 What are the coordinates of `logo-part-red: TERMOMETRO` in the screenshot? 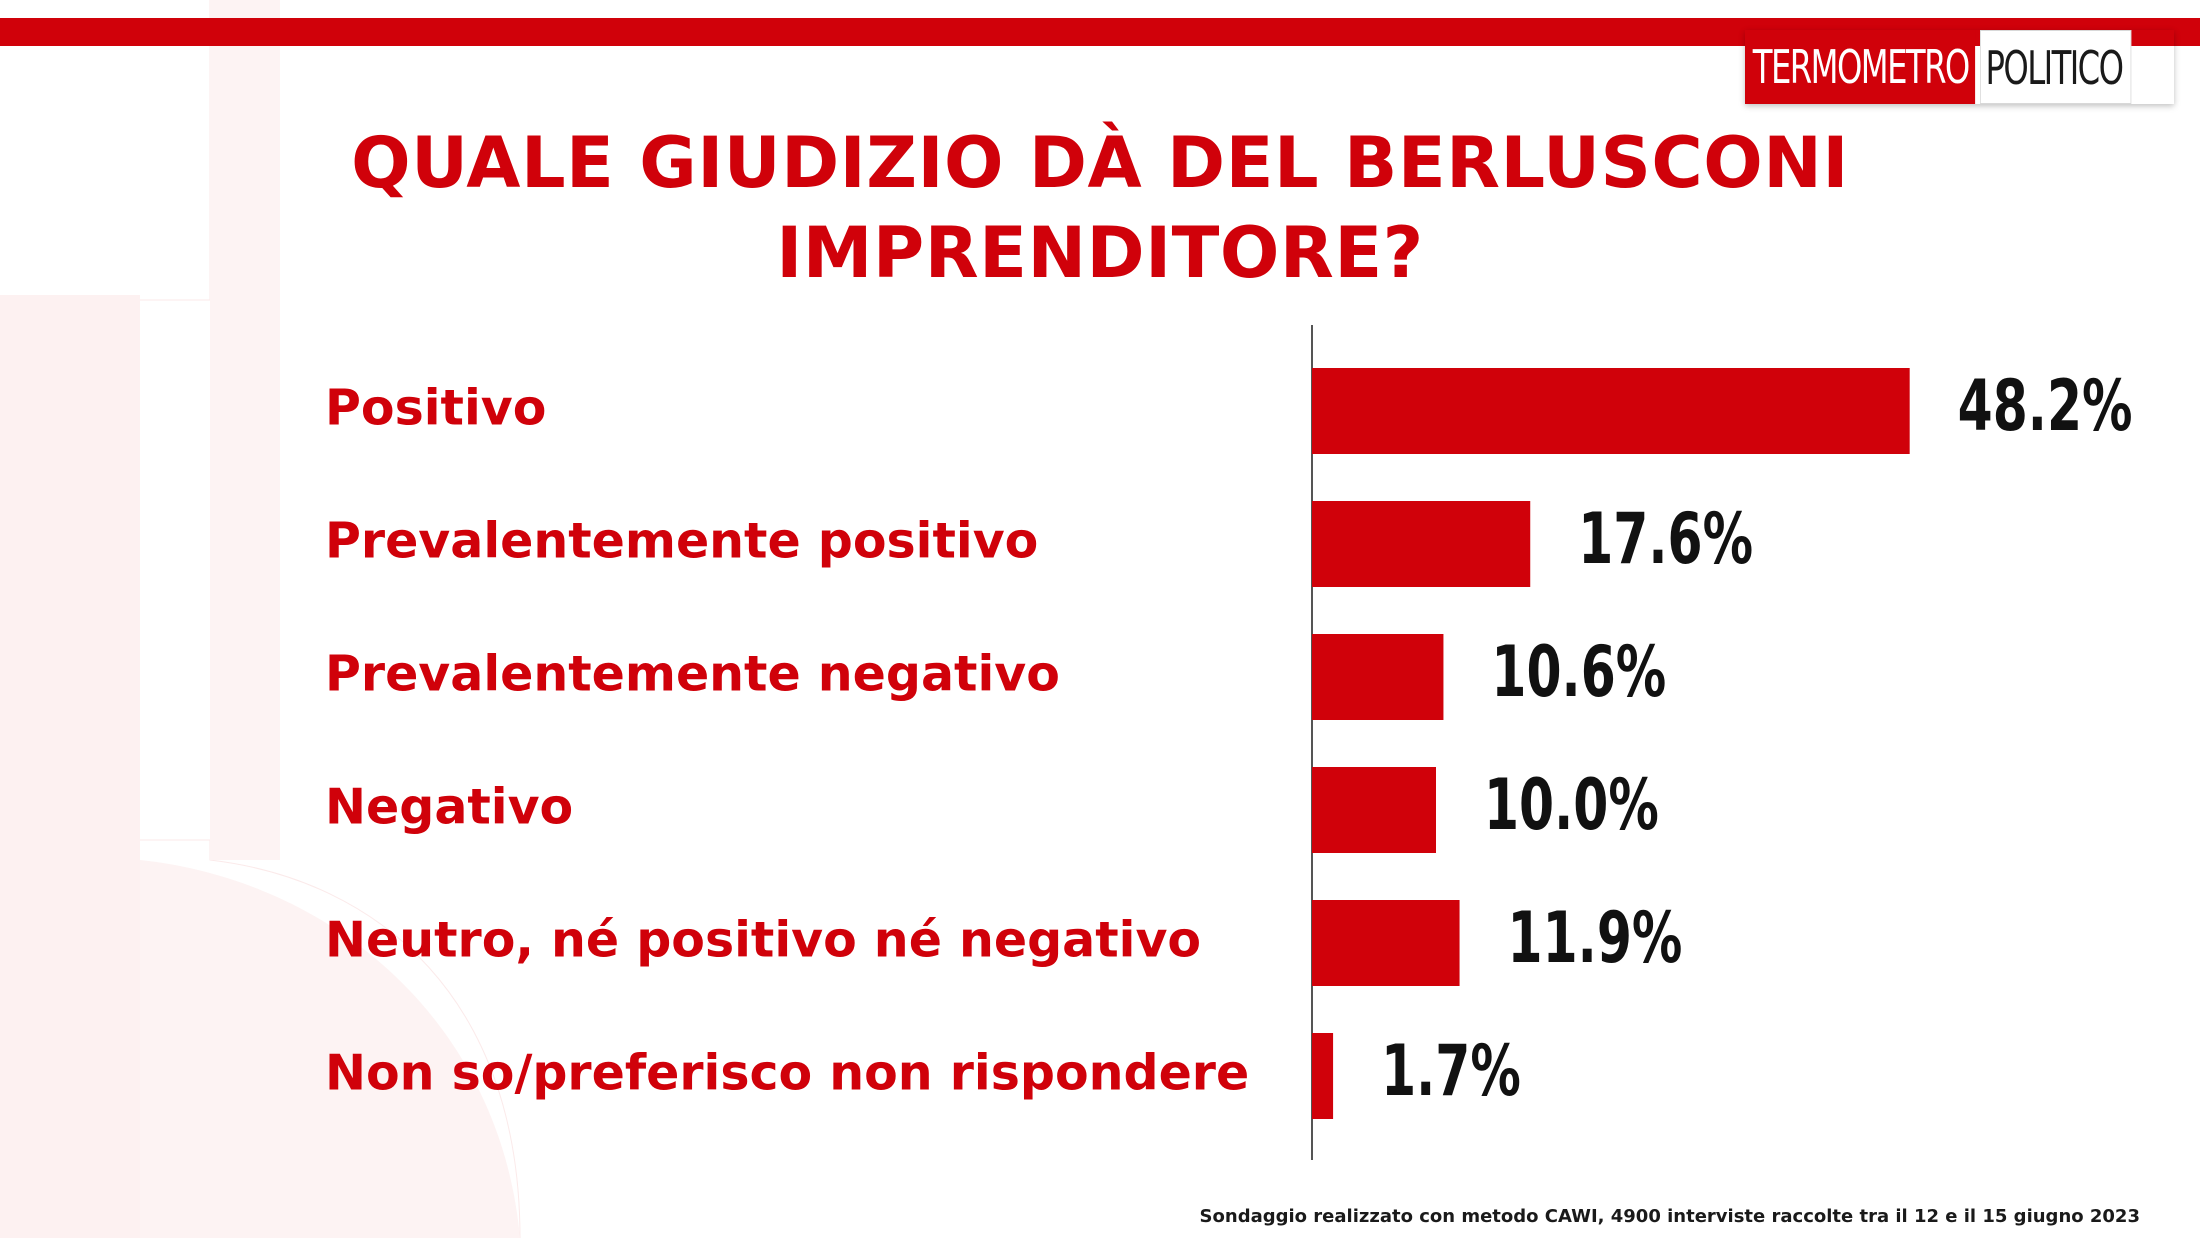 It's located at (1860, 67).